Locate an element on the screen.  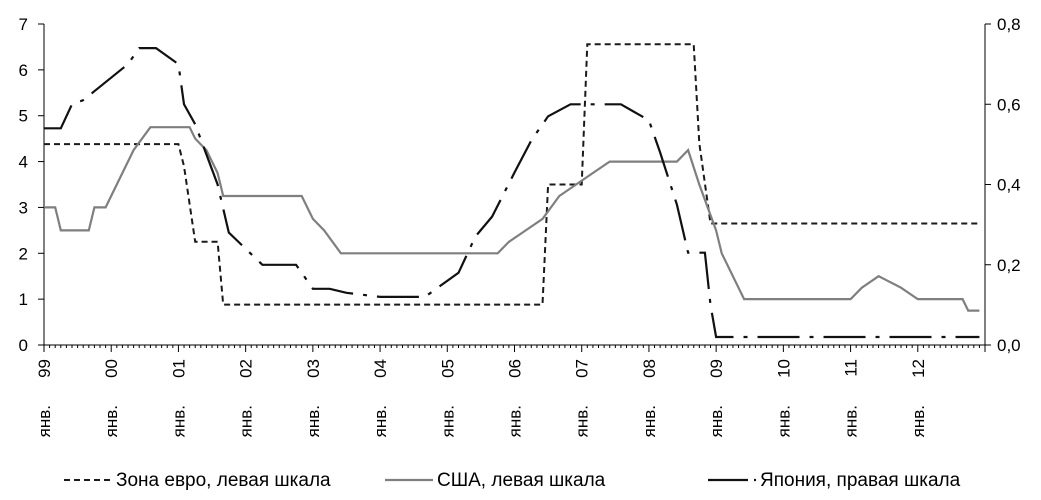
right-y-tick-label: 0,6 is located at coordinates (1009, 104).